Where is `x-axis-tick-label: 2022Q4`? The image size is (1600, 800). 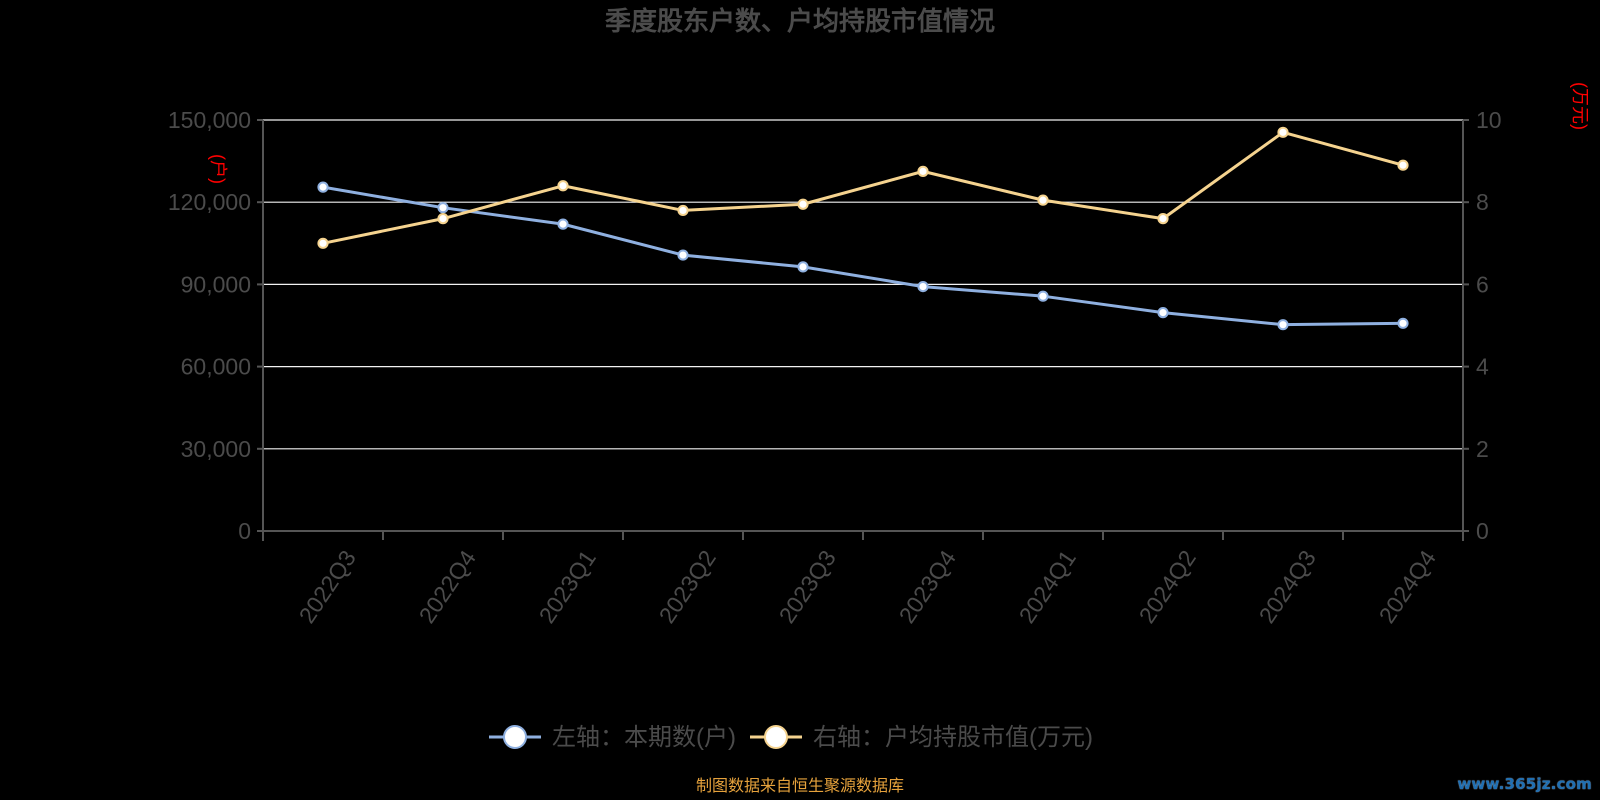 x-axis-tick-label: 2022Q4 is located at coordinates (447, 586).